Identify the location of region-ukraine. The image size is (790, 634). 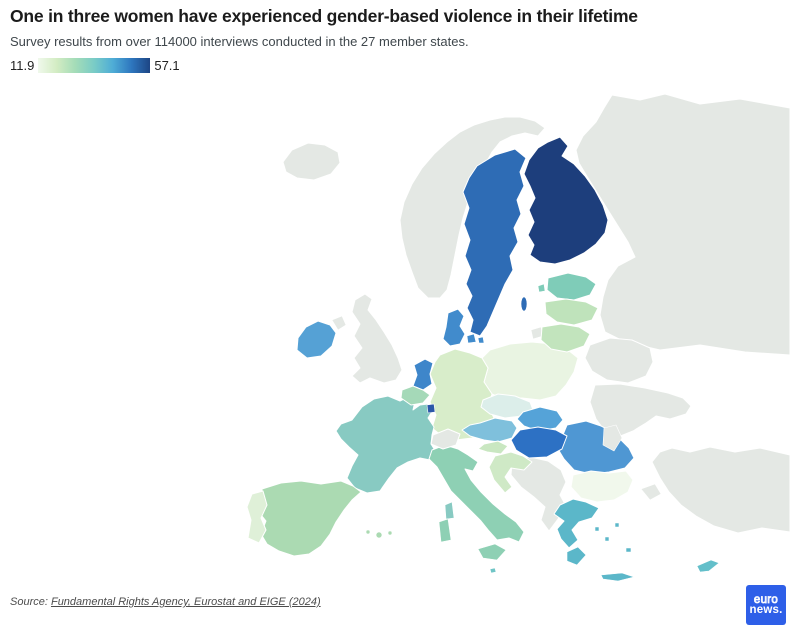
(640, 410).